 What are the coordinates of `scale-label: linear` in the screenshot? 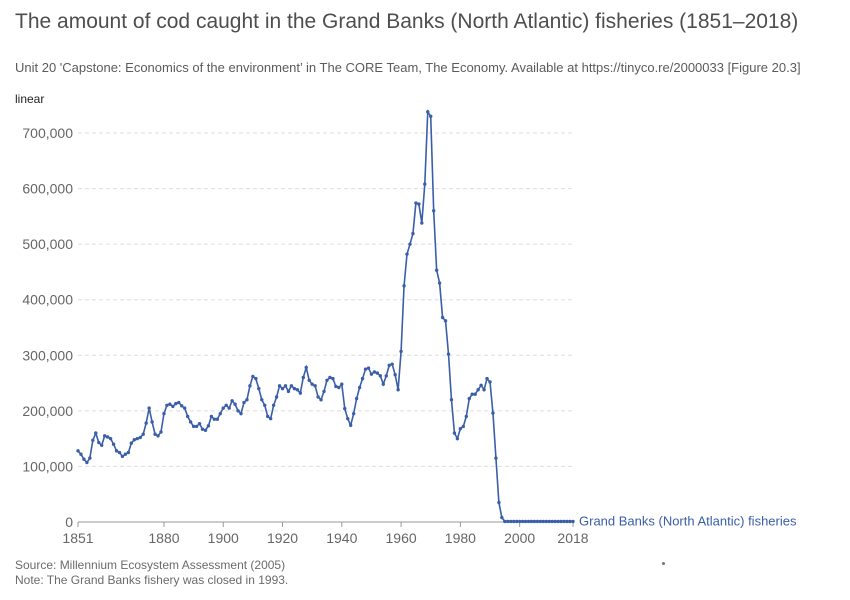 It's located at (30, 99).